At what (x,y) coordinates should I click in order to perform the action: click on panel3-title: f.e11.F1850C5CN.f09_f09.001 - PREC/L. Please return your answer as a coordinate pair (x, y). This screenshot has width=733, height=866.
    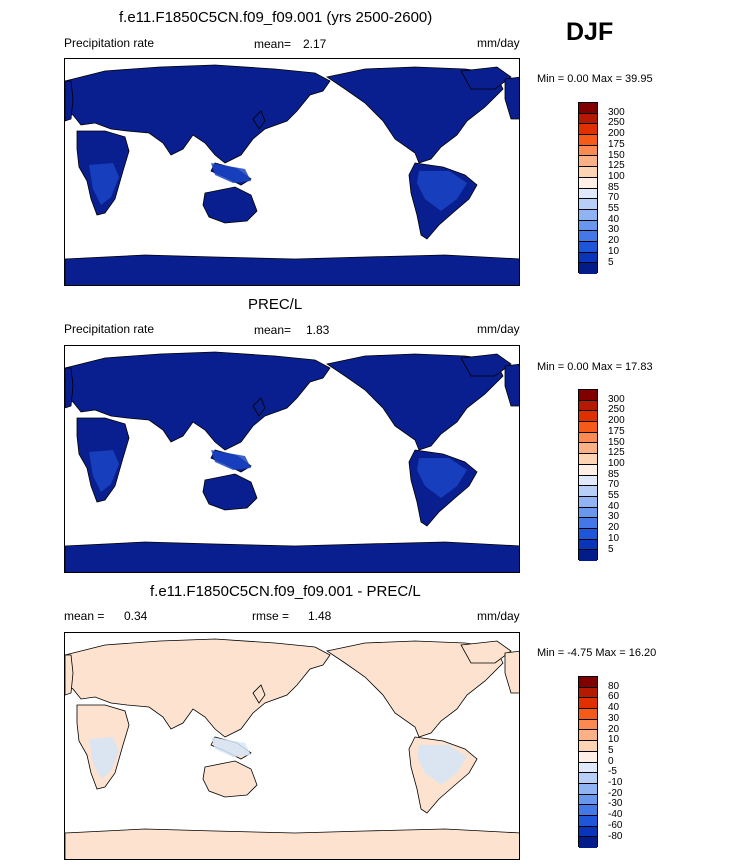
    Looking at the image, I should click on (285, 591).